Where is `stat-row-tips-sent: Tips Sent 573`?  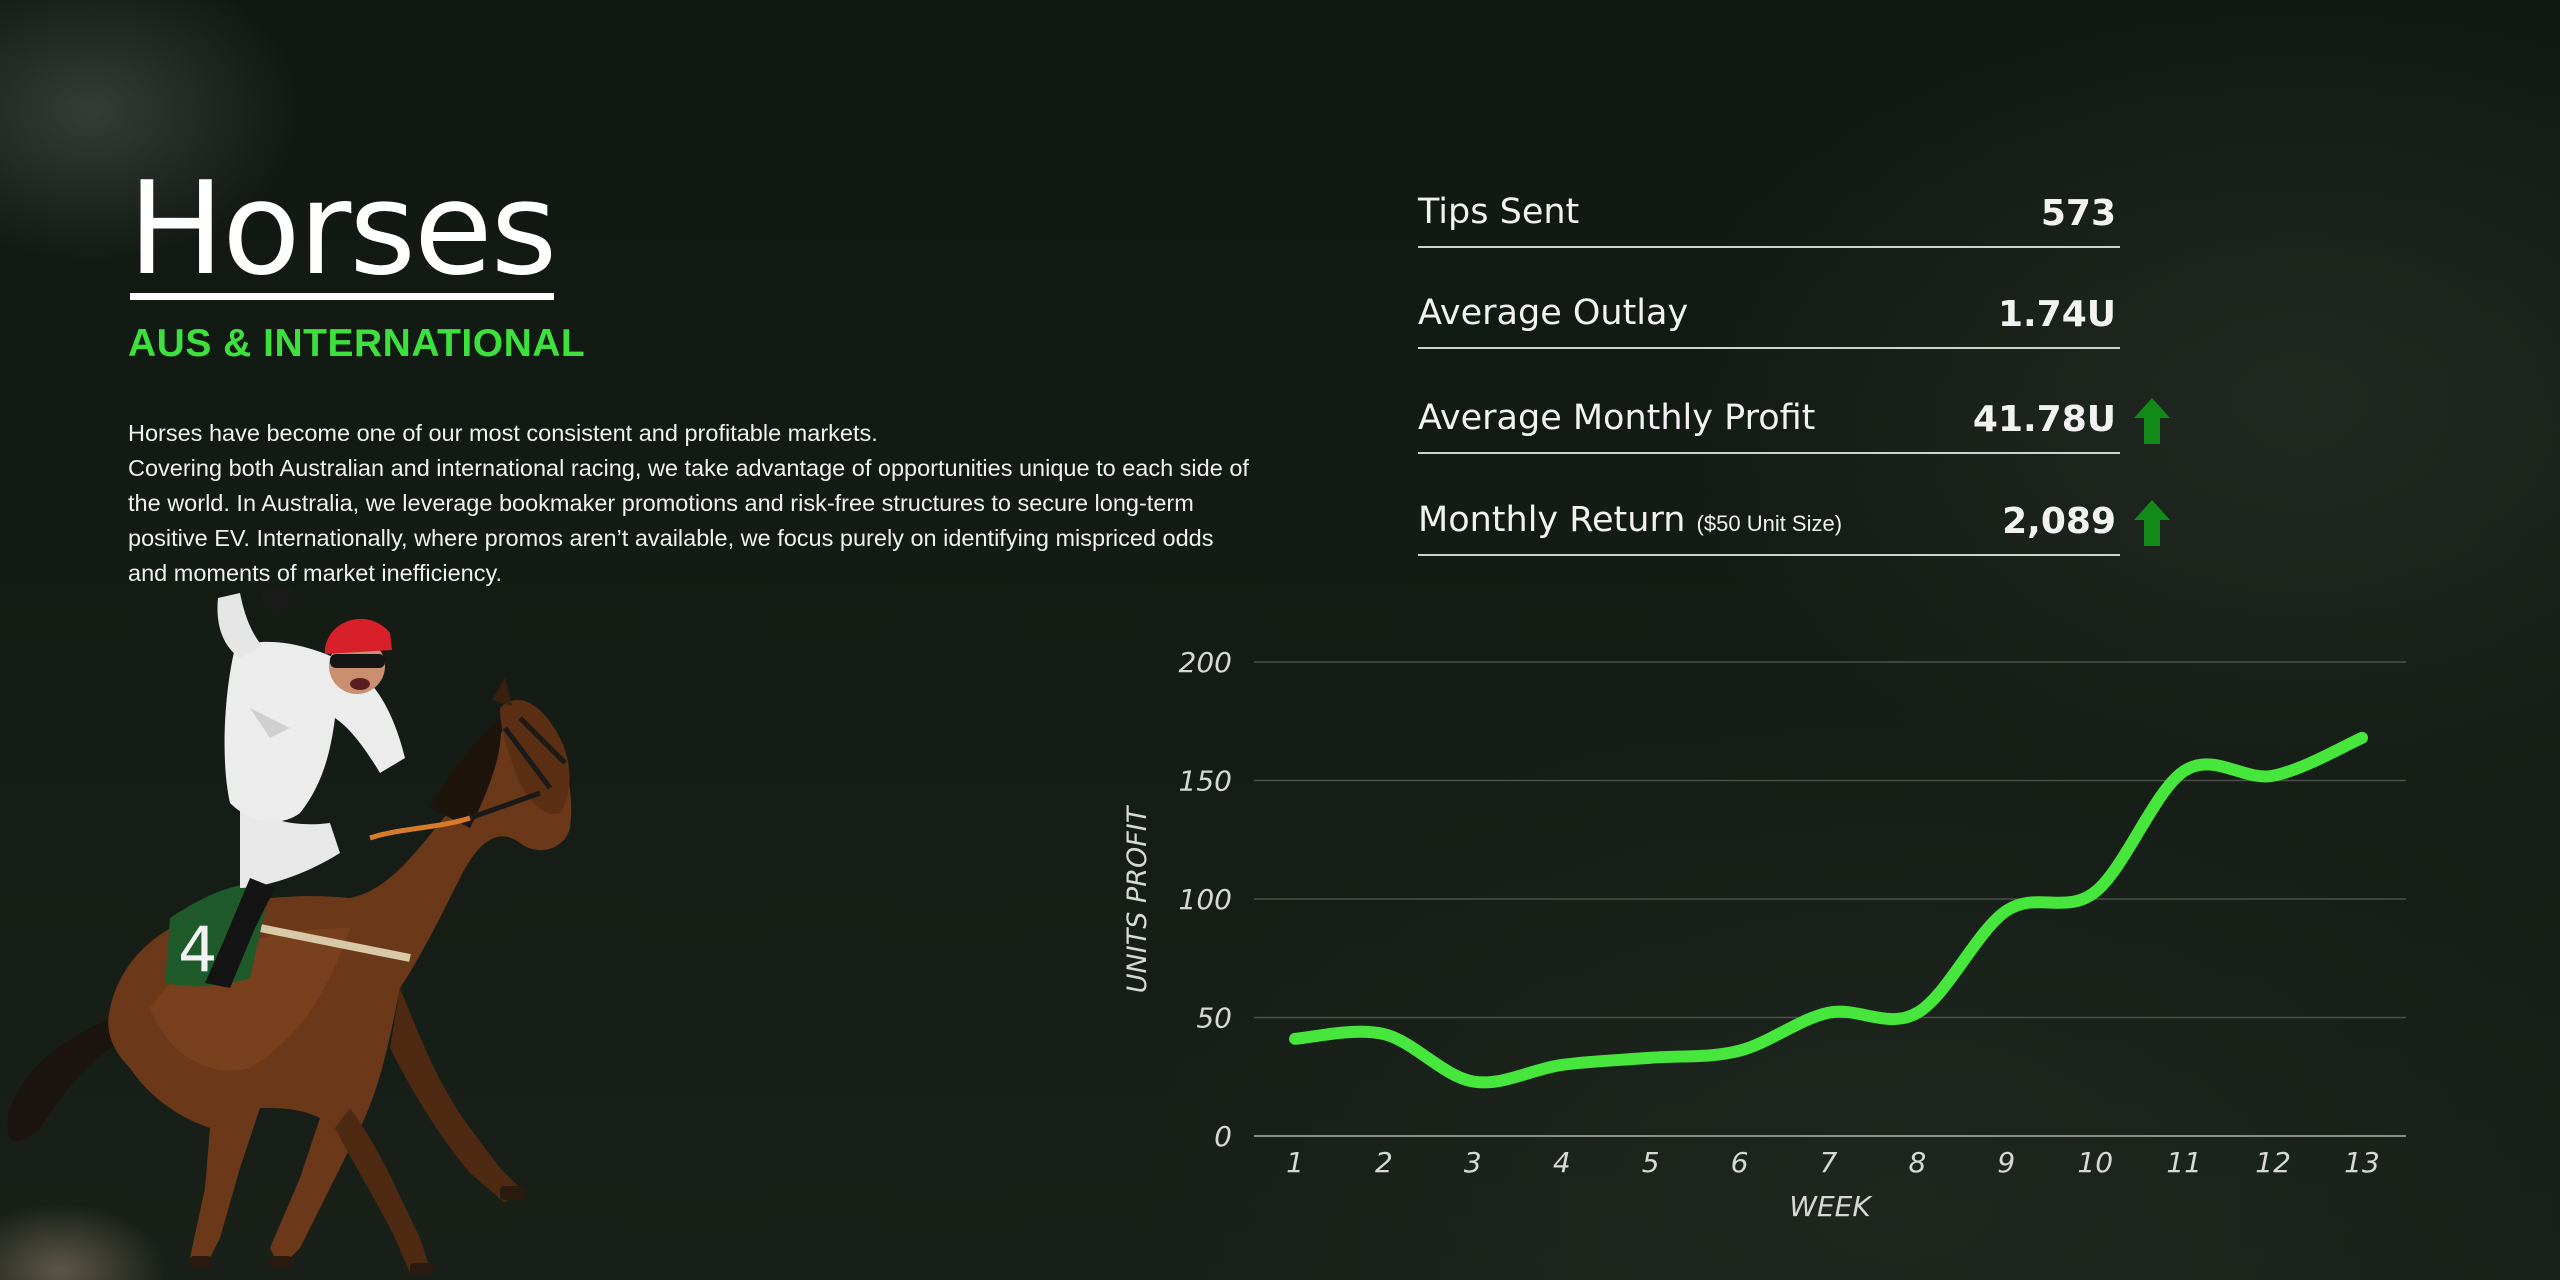 stat-row-tips-sent: Tips Sent 573 is located at coordinates (1769, 208).